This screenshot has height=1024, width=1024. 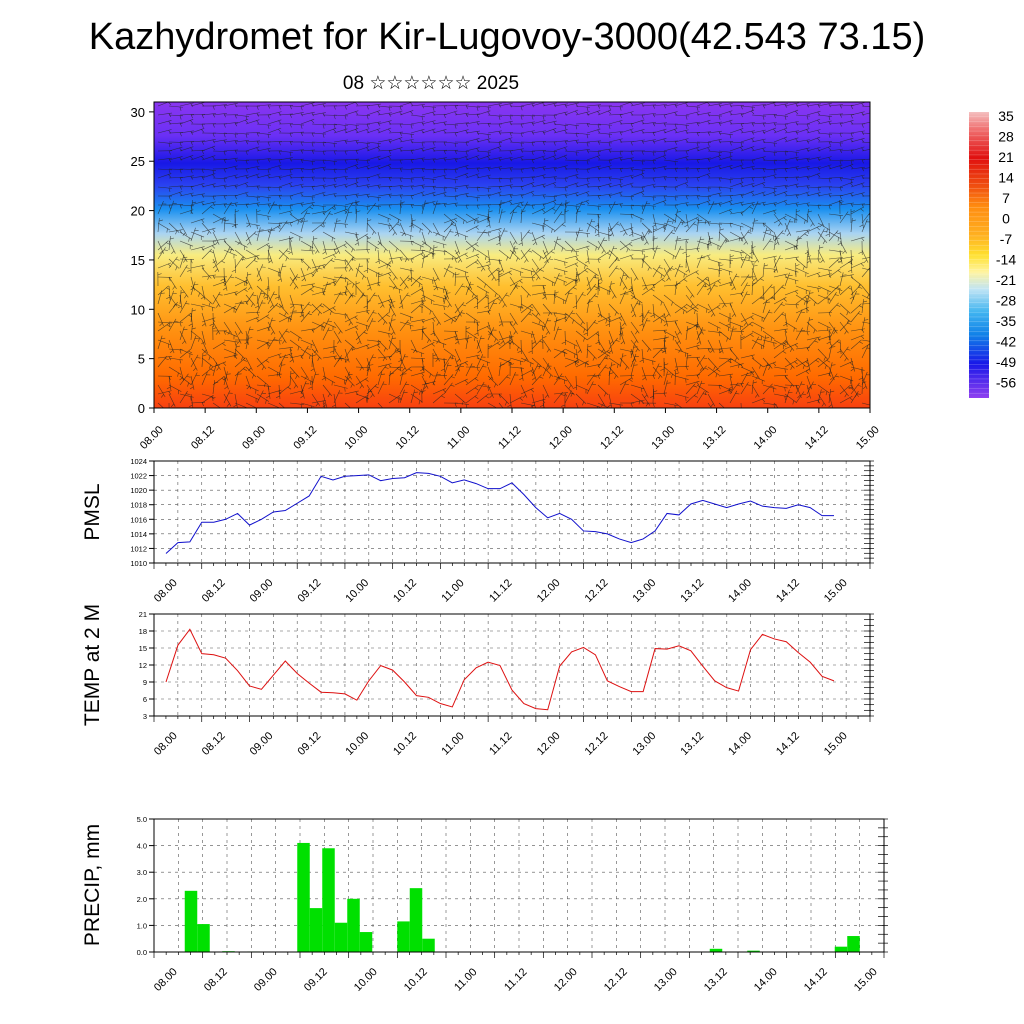 I want to click on colorbar-label: -35, so click(x=1006, y=321).